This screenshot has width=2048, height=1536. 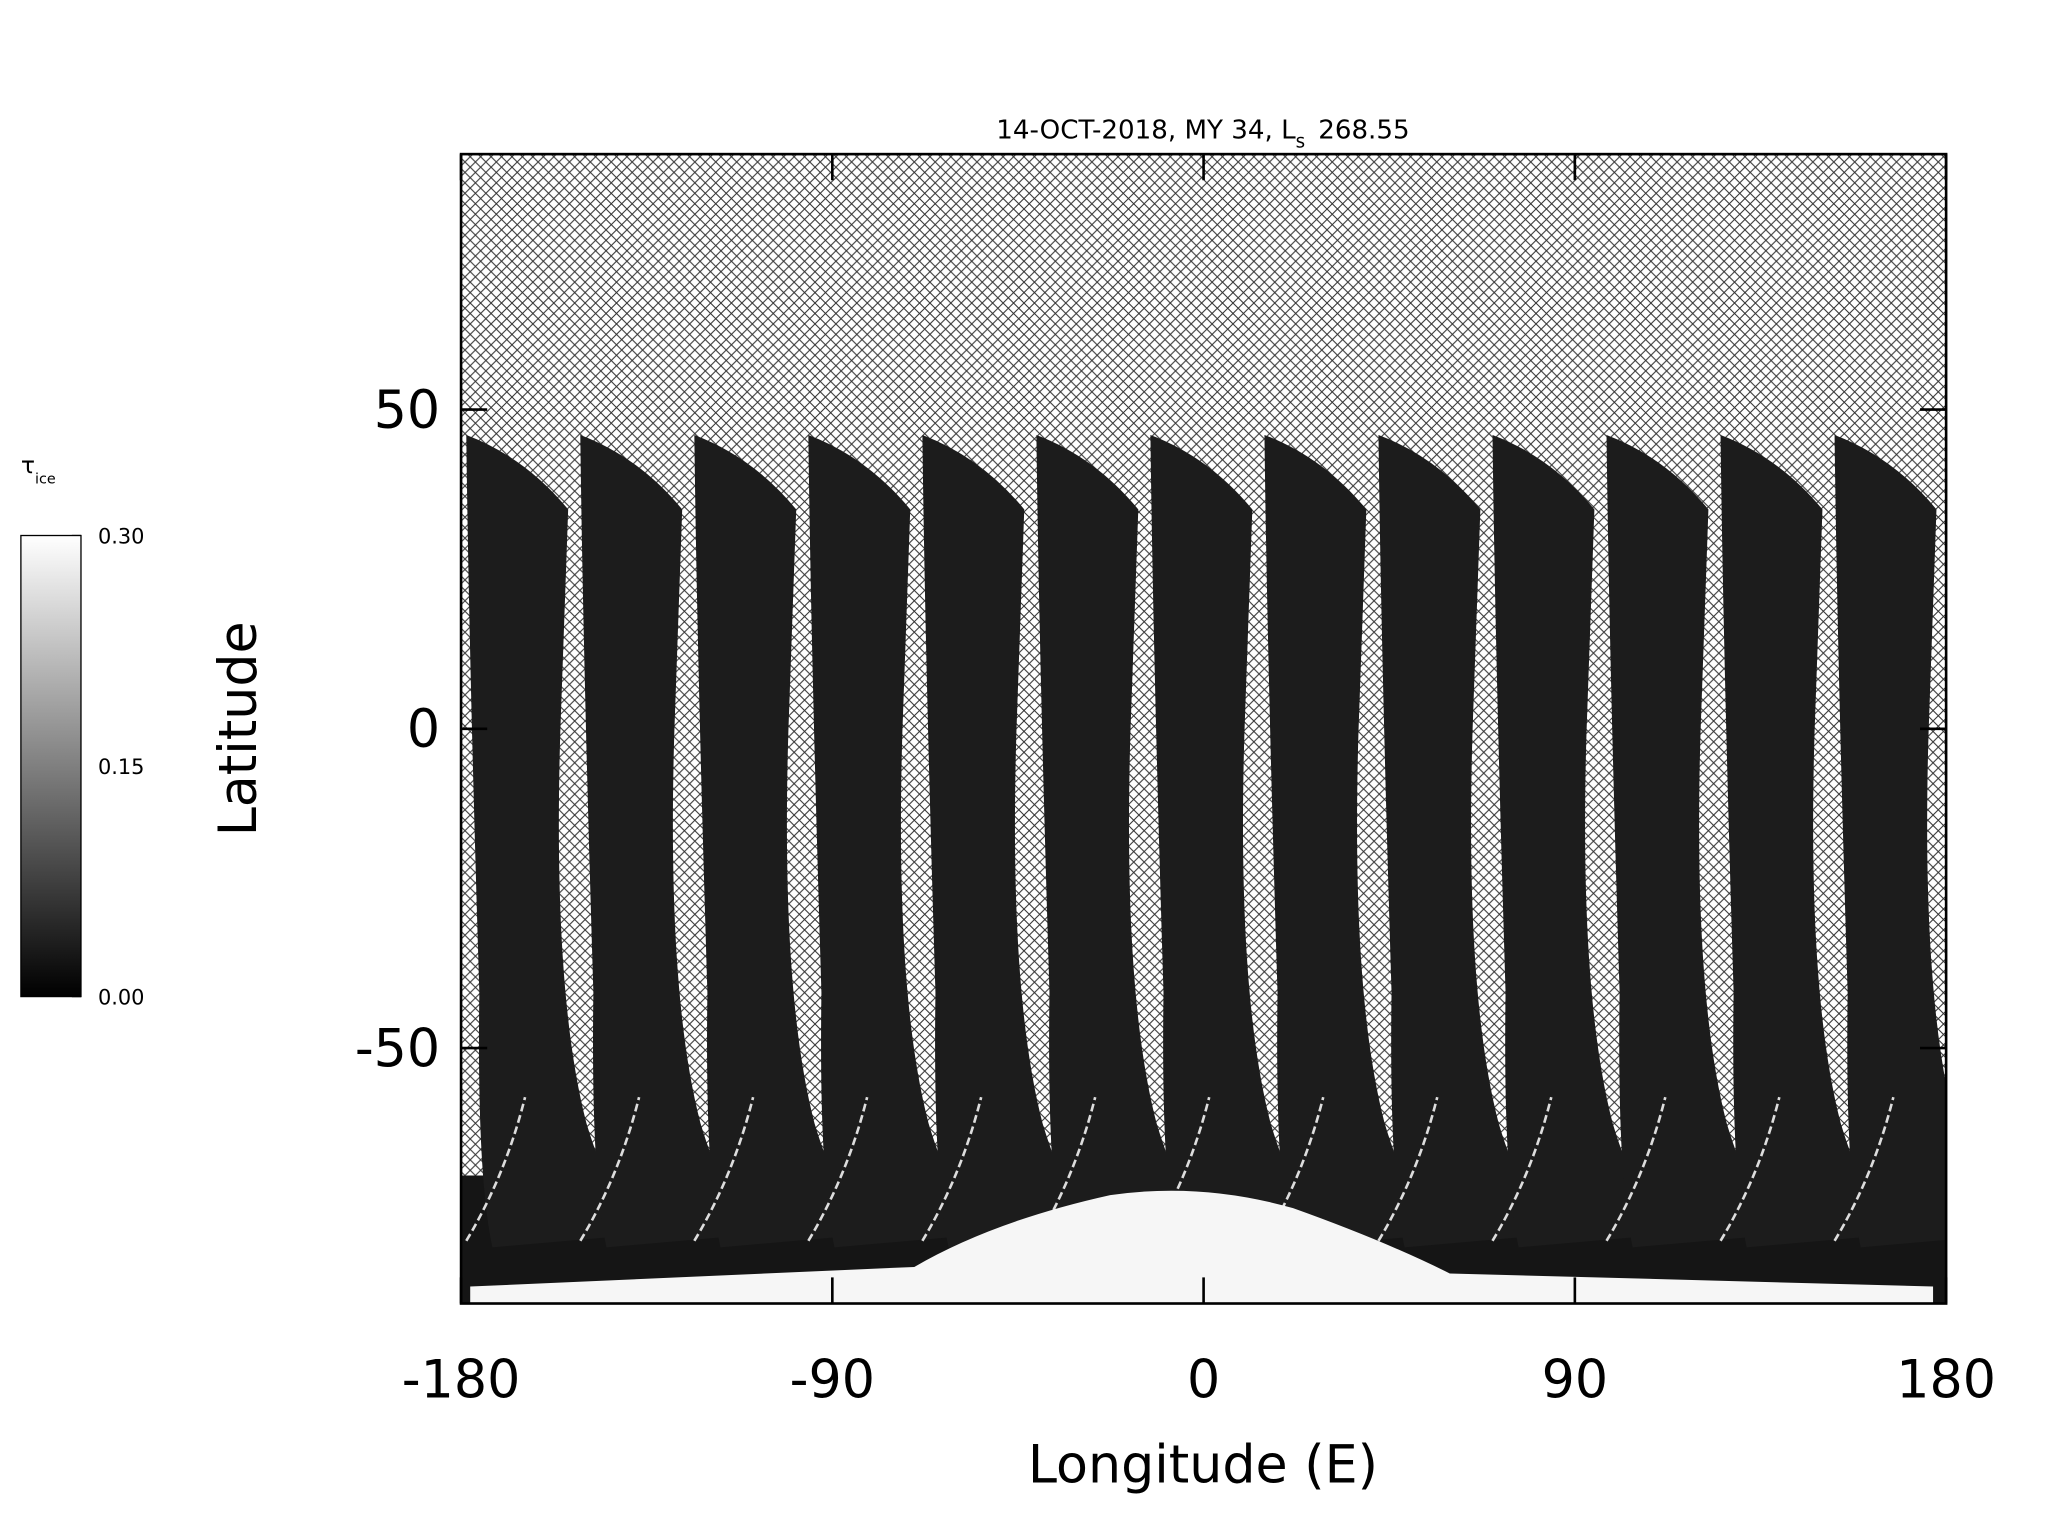 I want to click on colorbar-tick-label: 0.30, so click(x=121, y=536).